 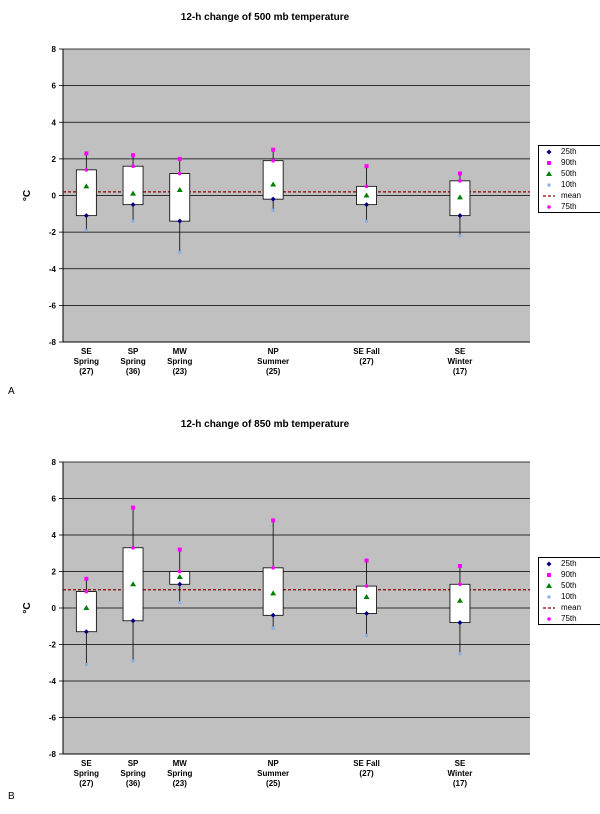 I want to click on legend-item: 50th, so click(x=569, y=173).